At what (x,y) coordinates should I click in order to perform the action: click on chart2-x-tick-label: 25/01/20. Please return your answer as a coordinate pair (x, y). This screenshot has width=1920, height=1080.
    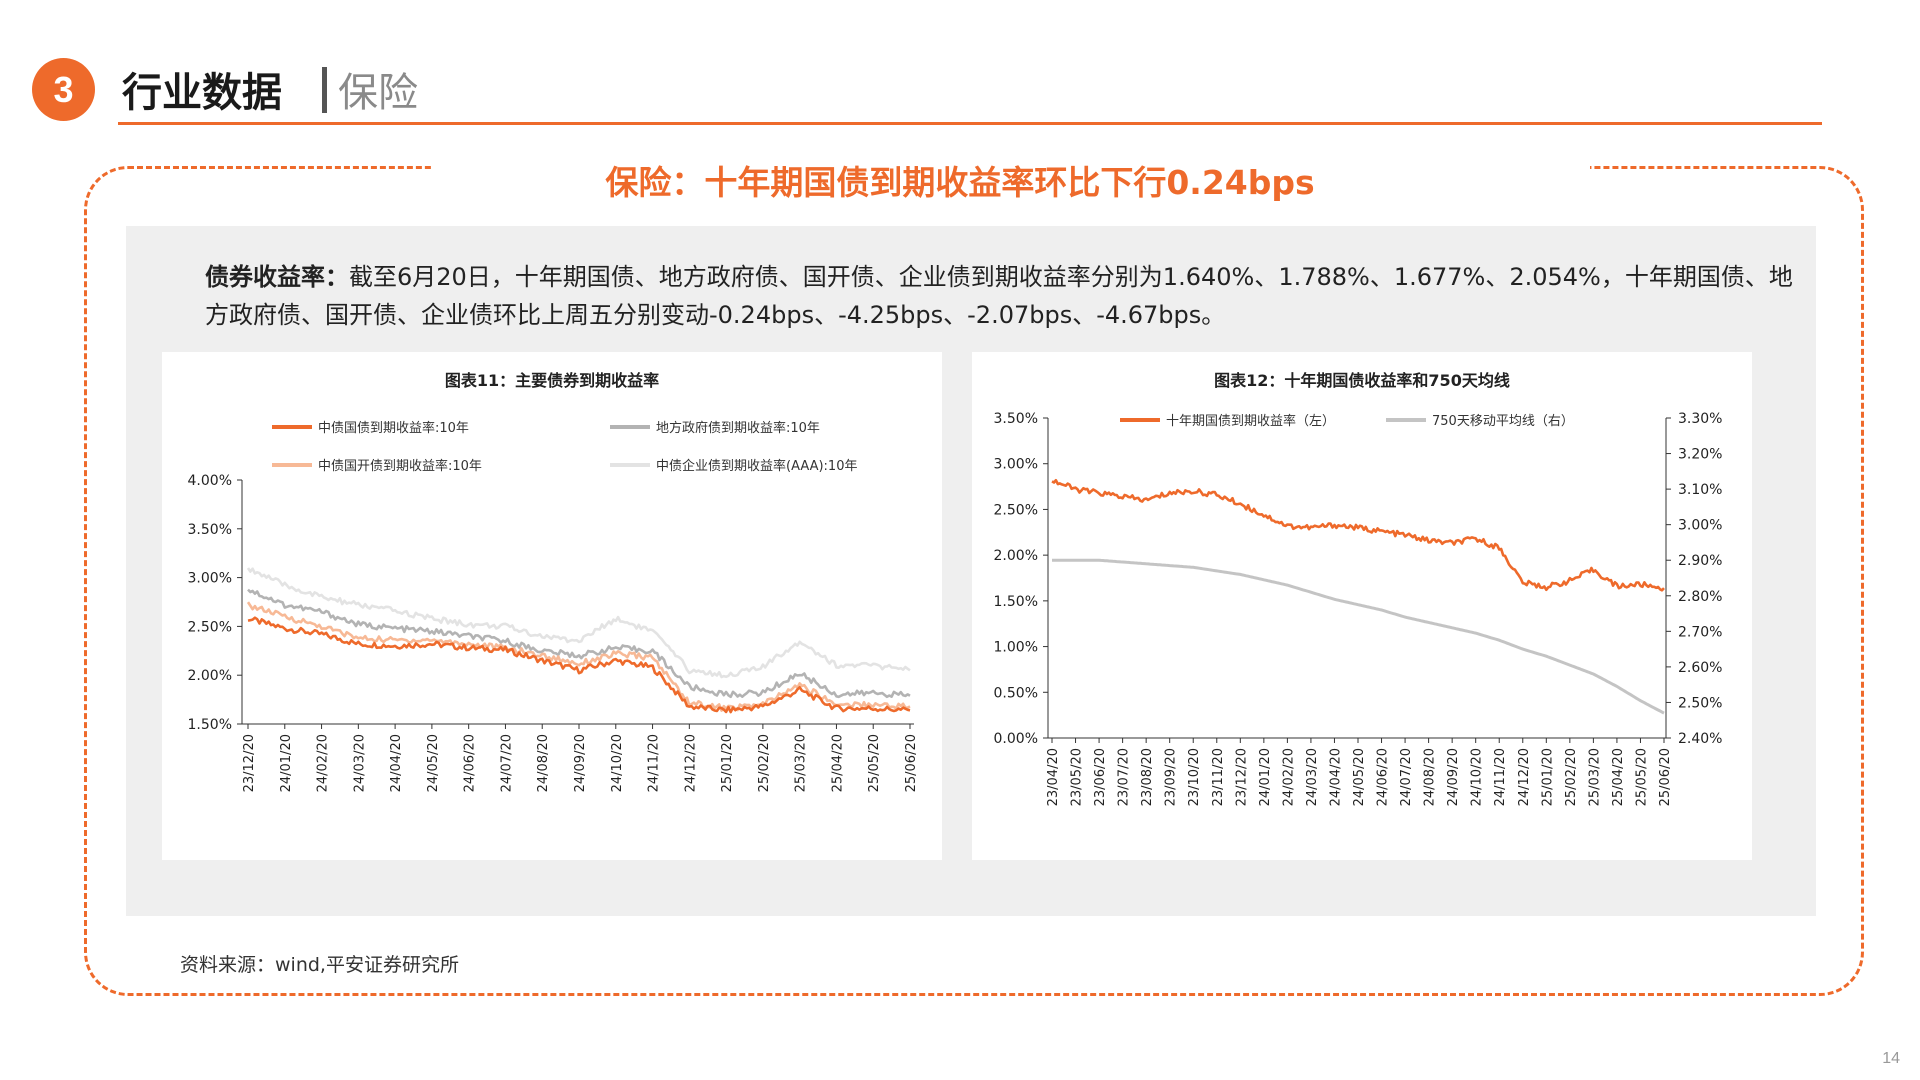
    Looking at the image, I should click on (1547, 777).